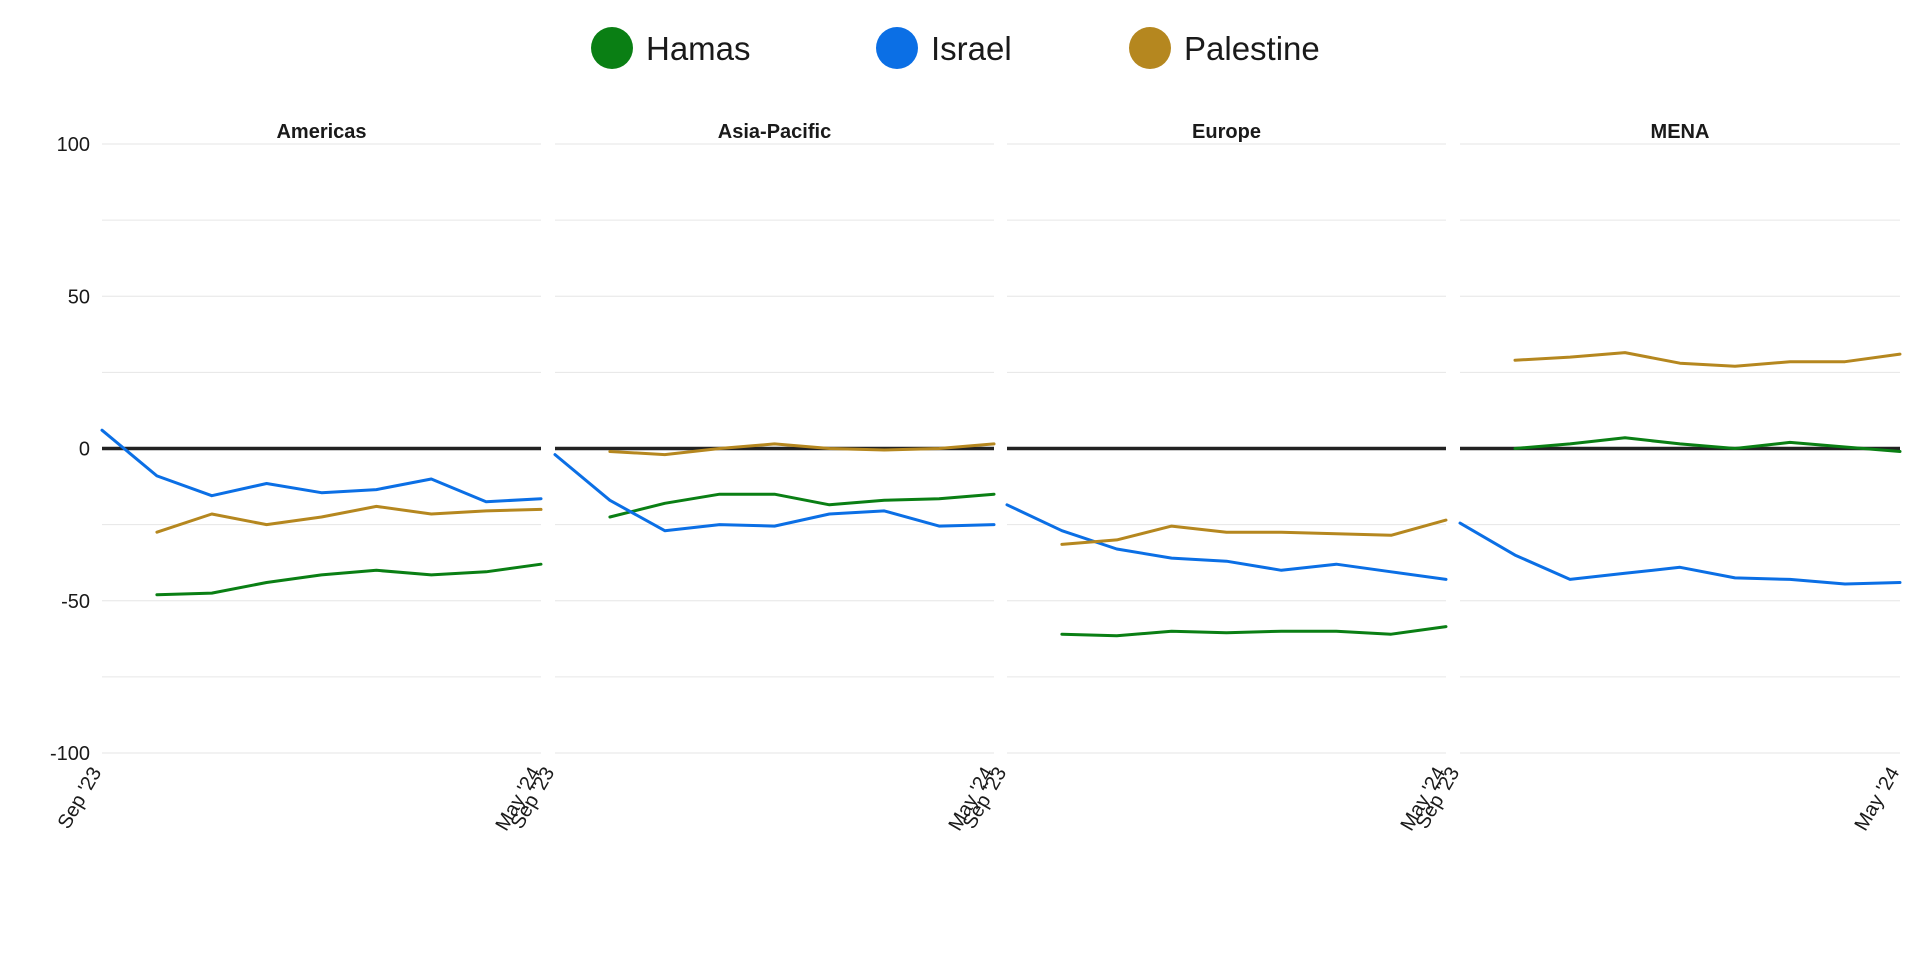 The width and height of the screenshot is (1920, 960). I want to click on legend-label-palestine: Palestine, so click(1252, 48).